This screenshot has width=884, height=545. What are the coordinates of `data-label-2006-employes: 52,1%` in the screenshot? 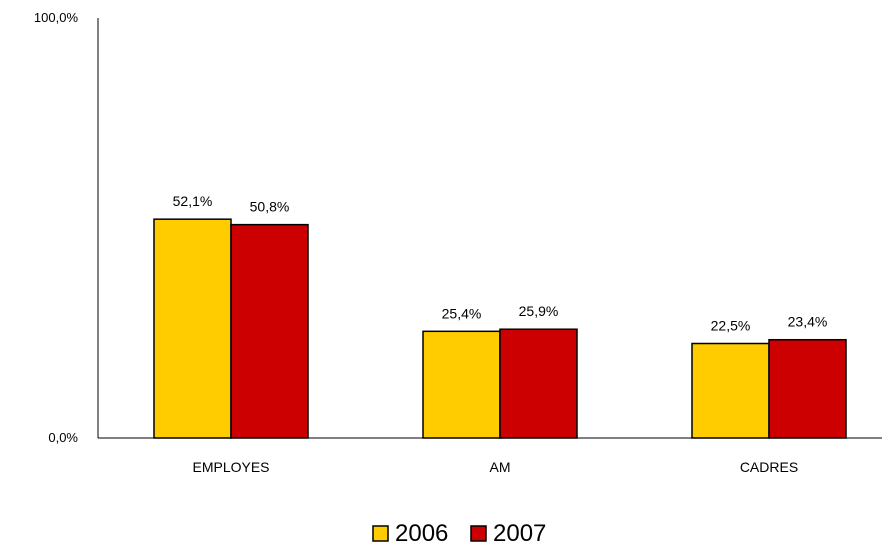 It's located at (193, 201).